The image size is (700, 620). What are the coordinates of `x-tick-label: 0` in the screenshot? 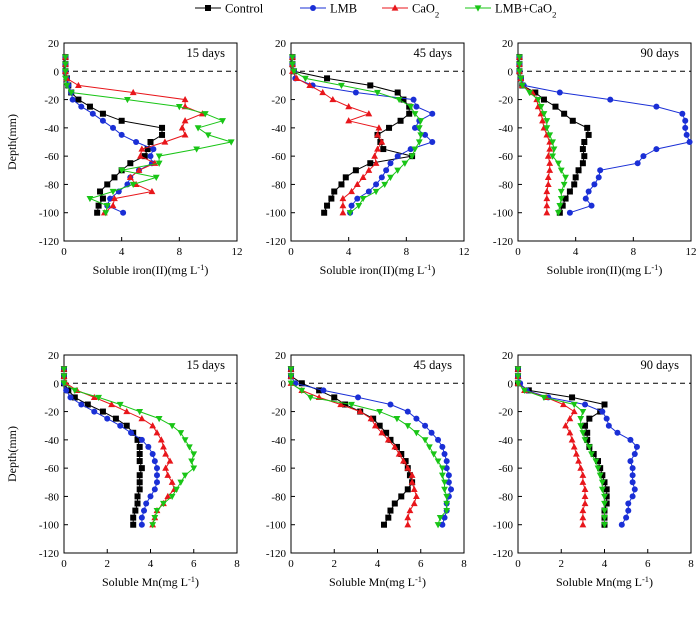 It's located at (64, 564).